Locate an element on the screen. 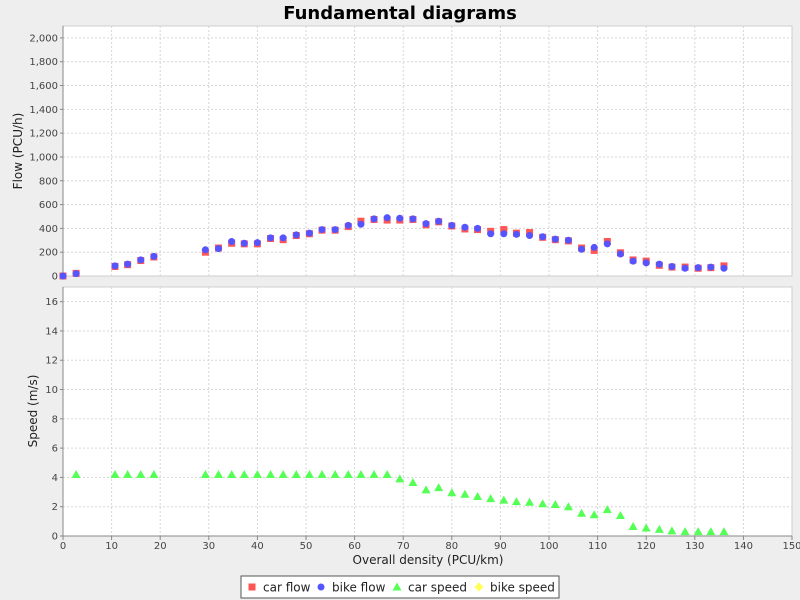  speed-series-points is located at coordinates (400, 502).